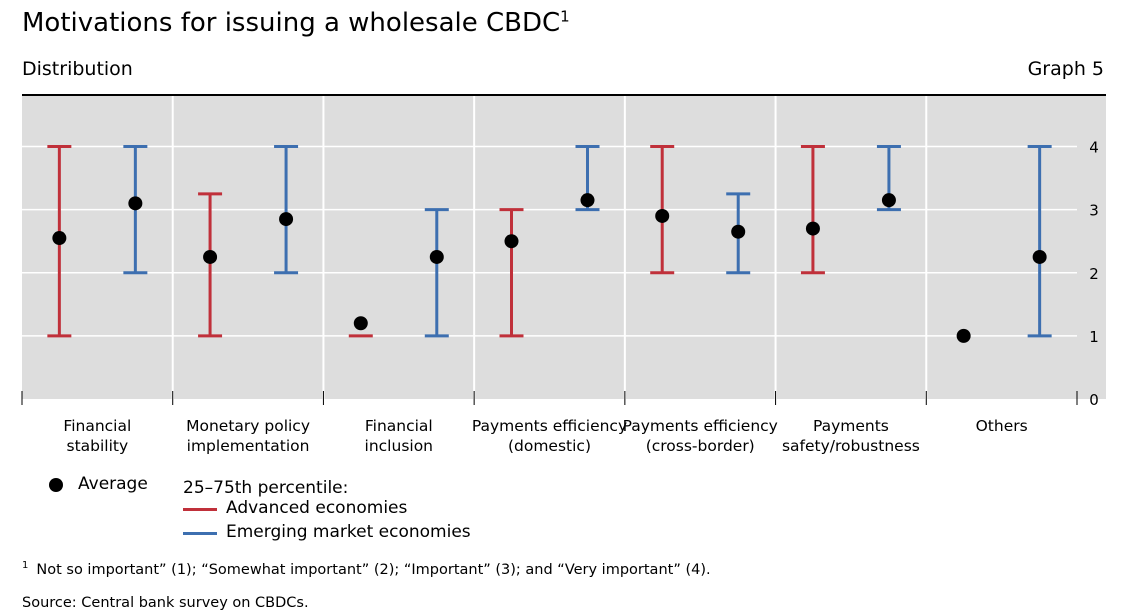  Describe the element at coordinates (564, 95) in the screenshot. I see `header-rule` at that location.